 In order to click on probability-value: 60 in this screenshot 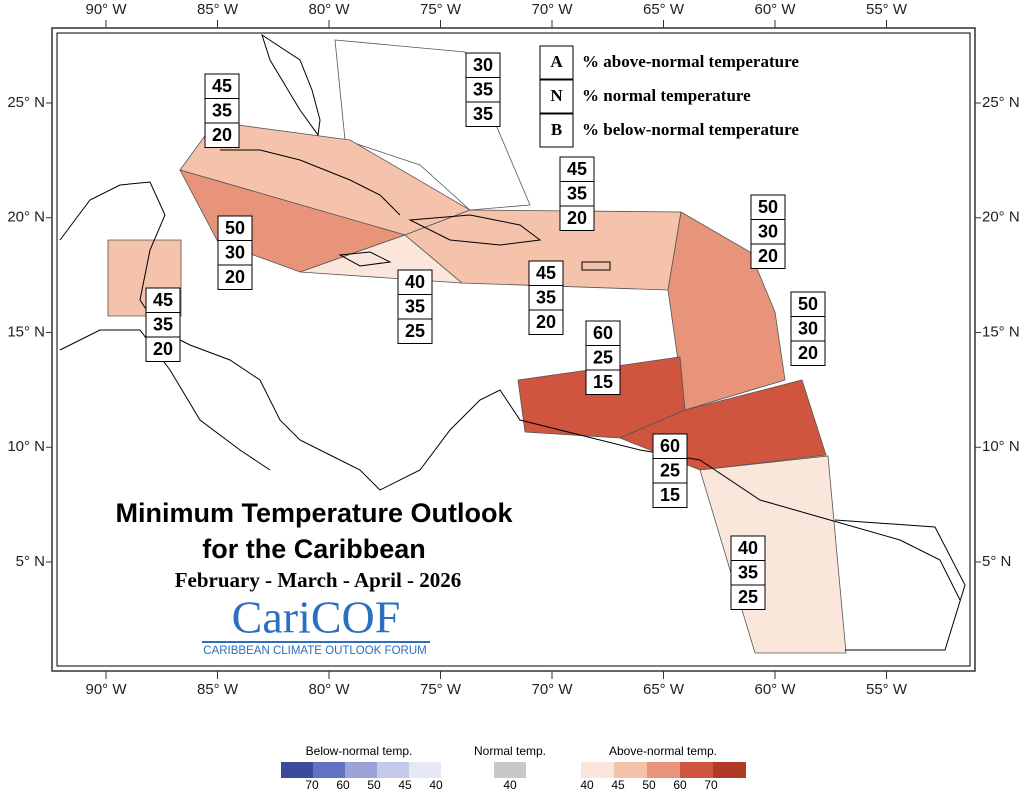, I will do `click(603, 333)`.